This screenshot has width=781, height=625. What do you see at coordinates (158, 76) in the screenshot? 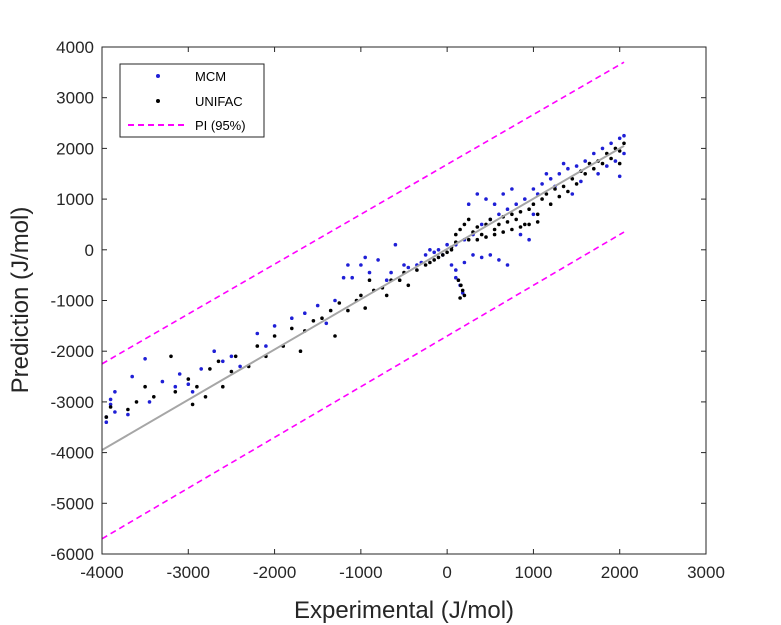
I see `legend-mcm-marker` at bounding box center [158, 76].